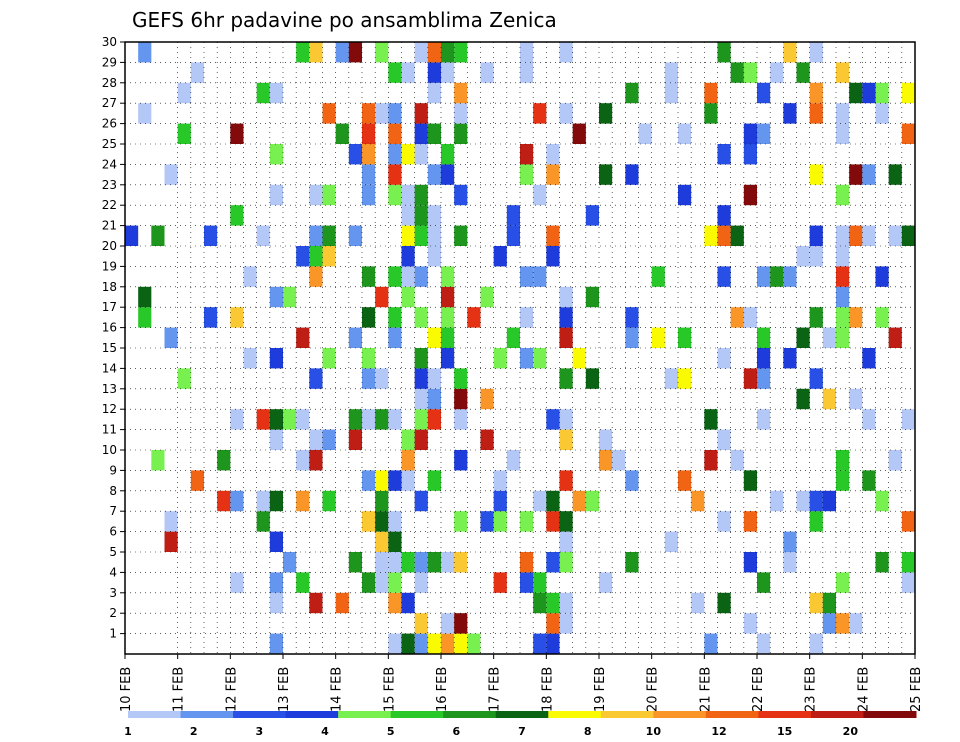 The image size is (960, 742). I want to click on y-tick-label: 20, so click(109, 246).